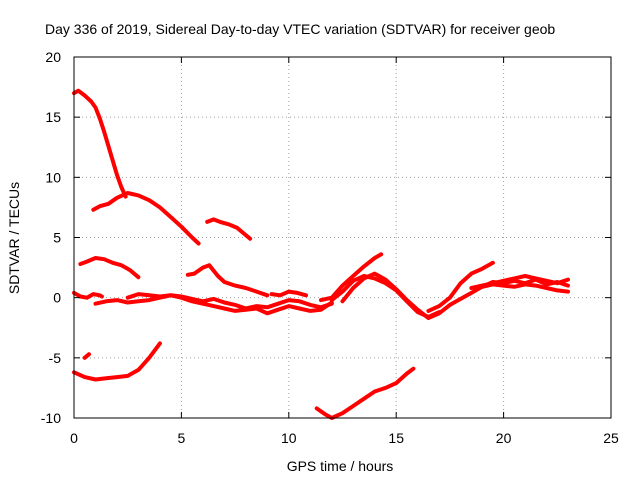  I want to click on x-tick-label: 5, so click(182, 438).